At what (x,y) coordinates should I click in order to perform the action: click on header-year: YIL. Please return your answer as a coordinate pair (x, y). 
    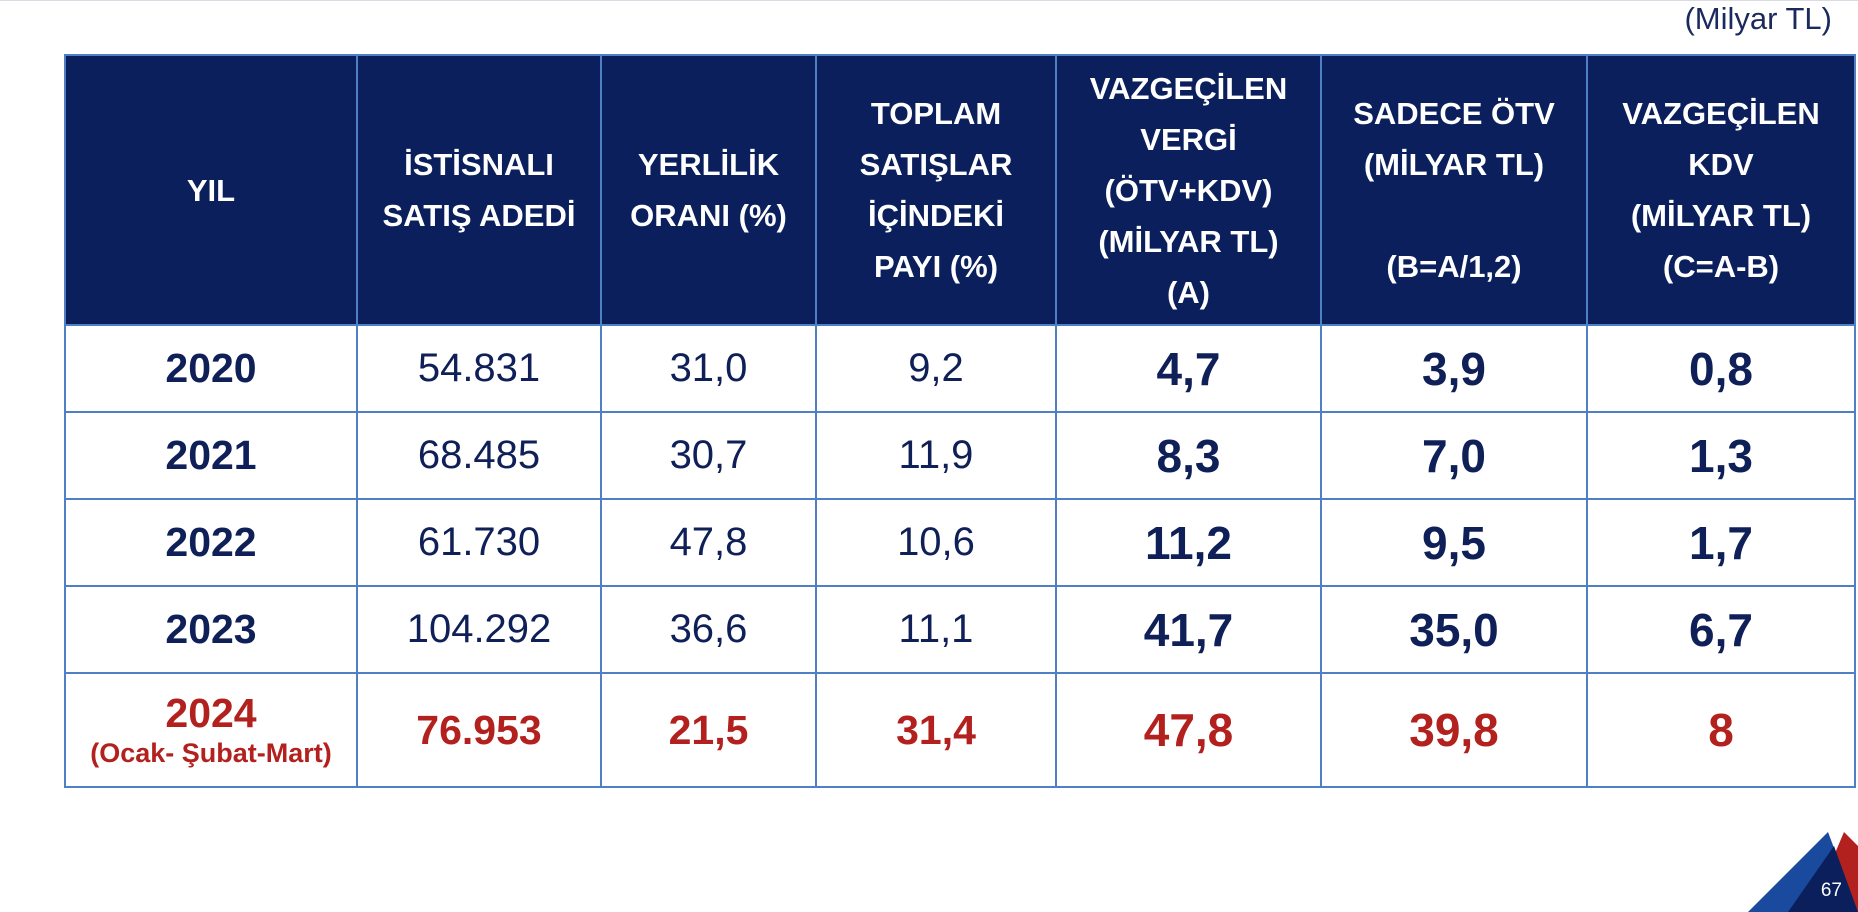
    Looking at the image, I should click on (211, 190).